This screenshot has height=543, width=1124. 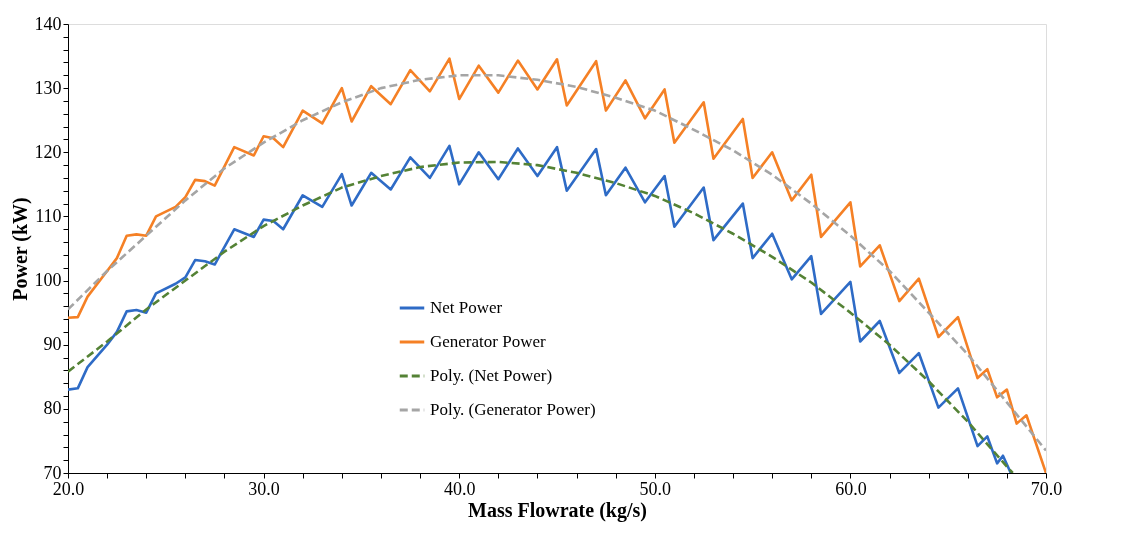 I want to click on y-axis-title: Power (kW), so click(x=20, y=249).